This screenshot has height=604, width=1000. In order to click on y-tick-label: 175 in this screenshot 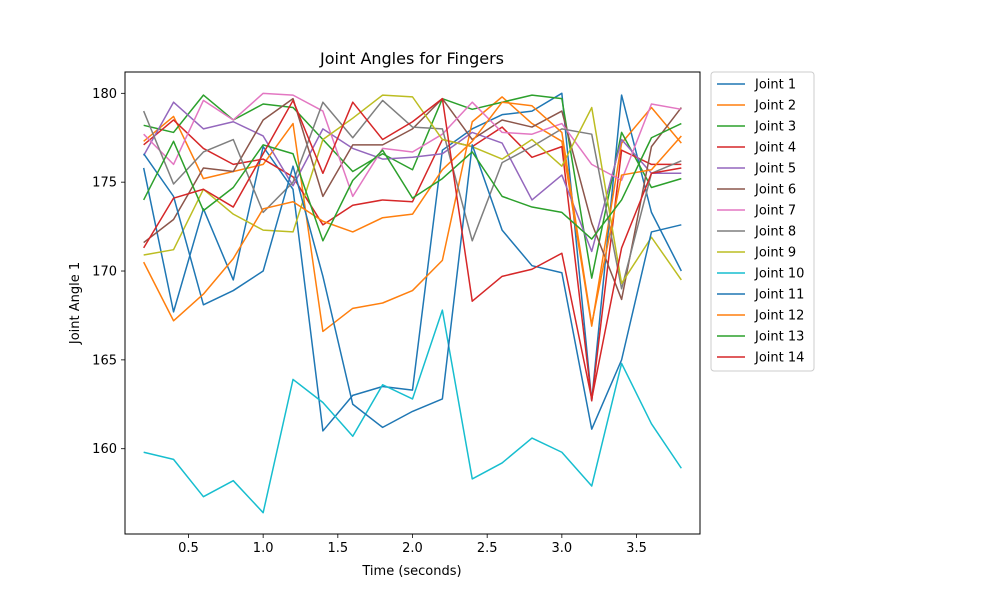, I will do `click(104, 183)`.